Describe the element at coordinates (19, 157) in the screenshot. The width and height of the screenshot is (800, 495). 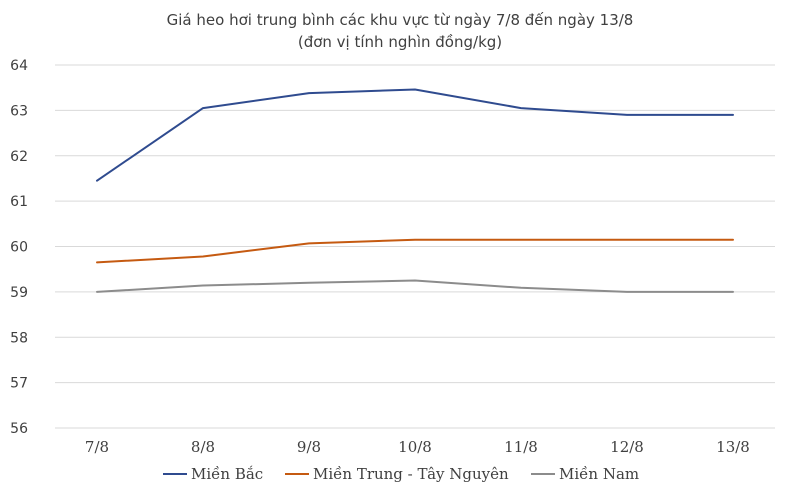
I see `y-tick-label: 62` at that location.